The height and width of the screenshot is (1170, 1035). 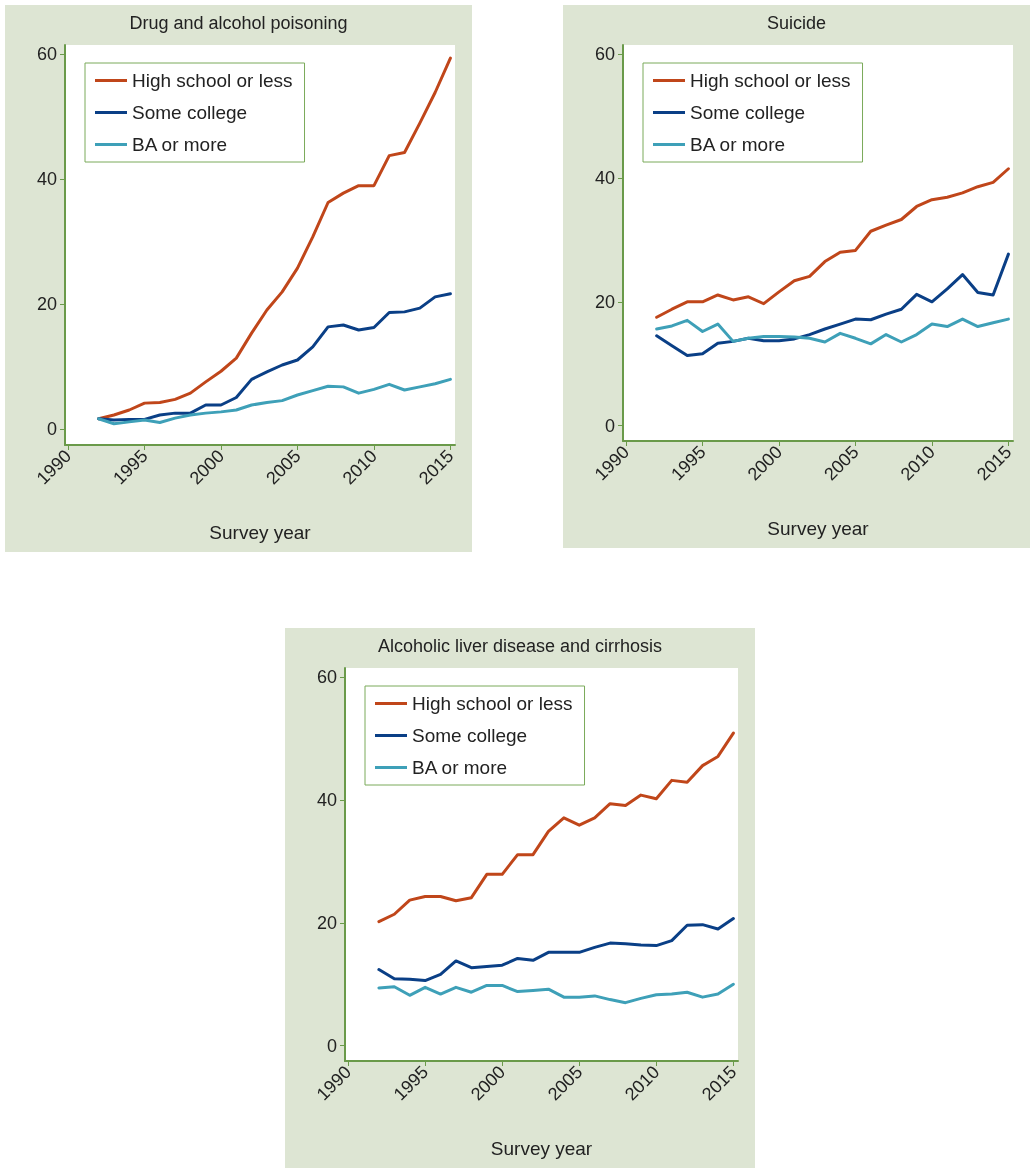 I want to click on chart-title: Suicide, so click(x=796, y=23).